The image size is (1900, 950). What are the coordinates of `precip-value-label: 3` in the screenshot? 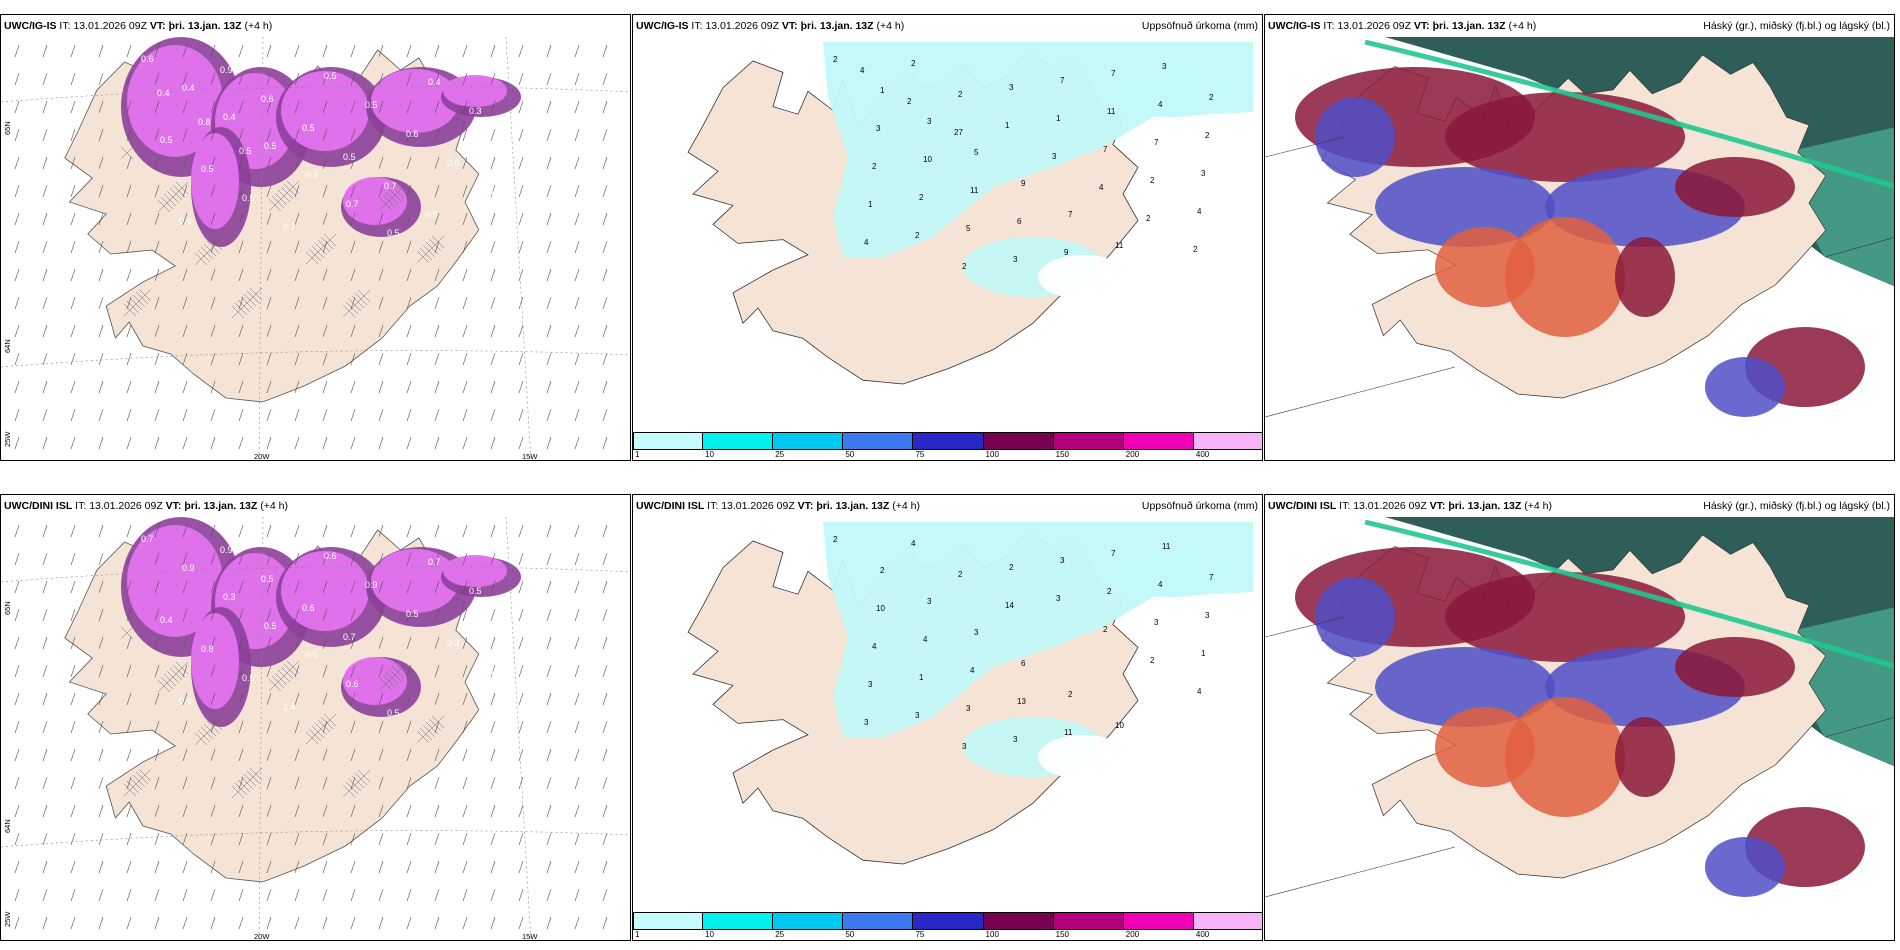 It's located at (929, 121).